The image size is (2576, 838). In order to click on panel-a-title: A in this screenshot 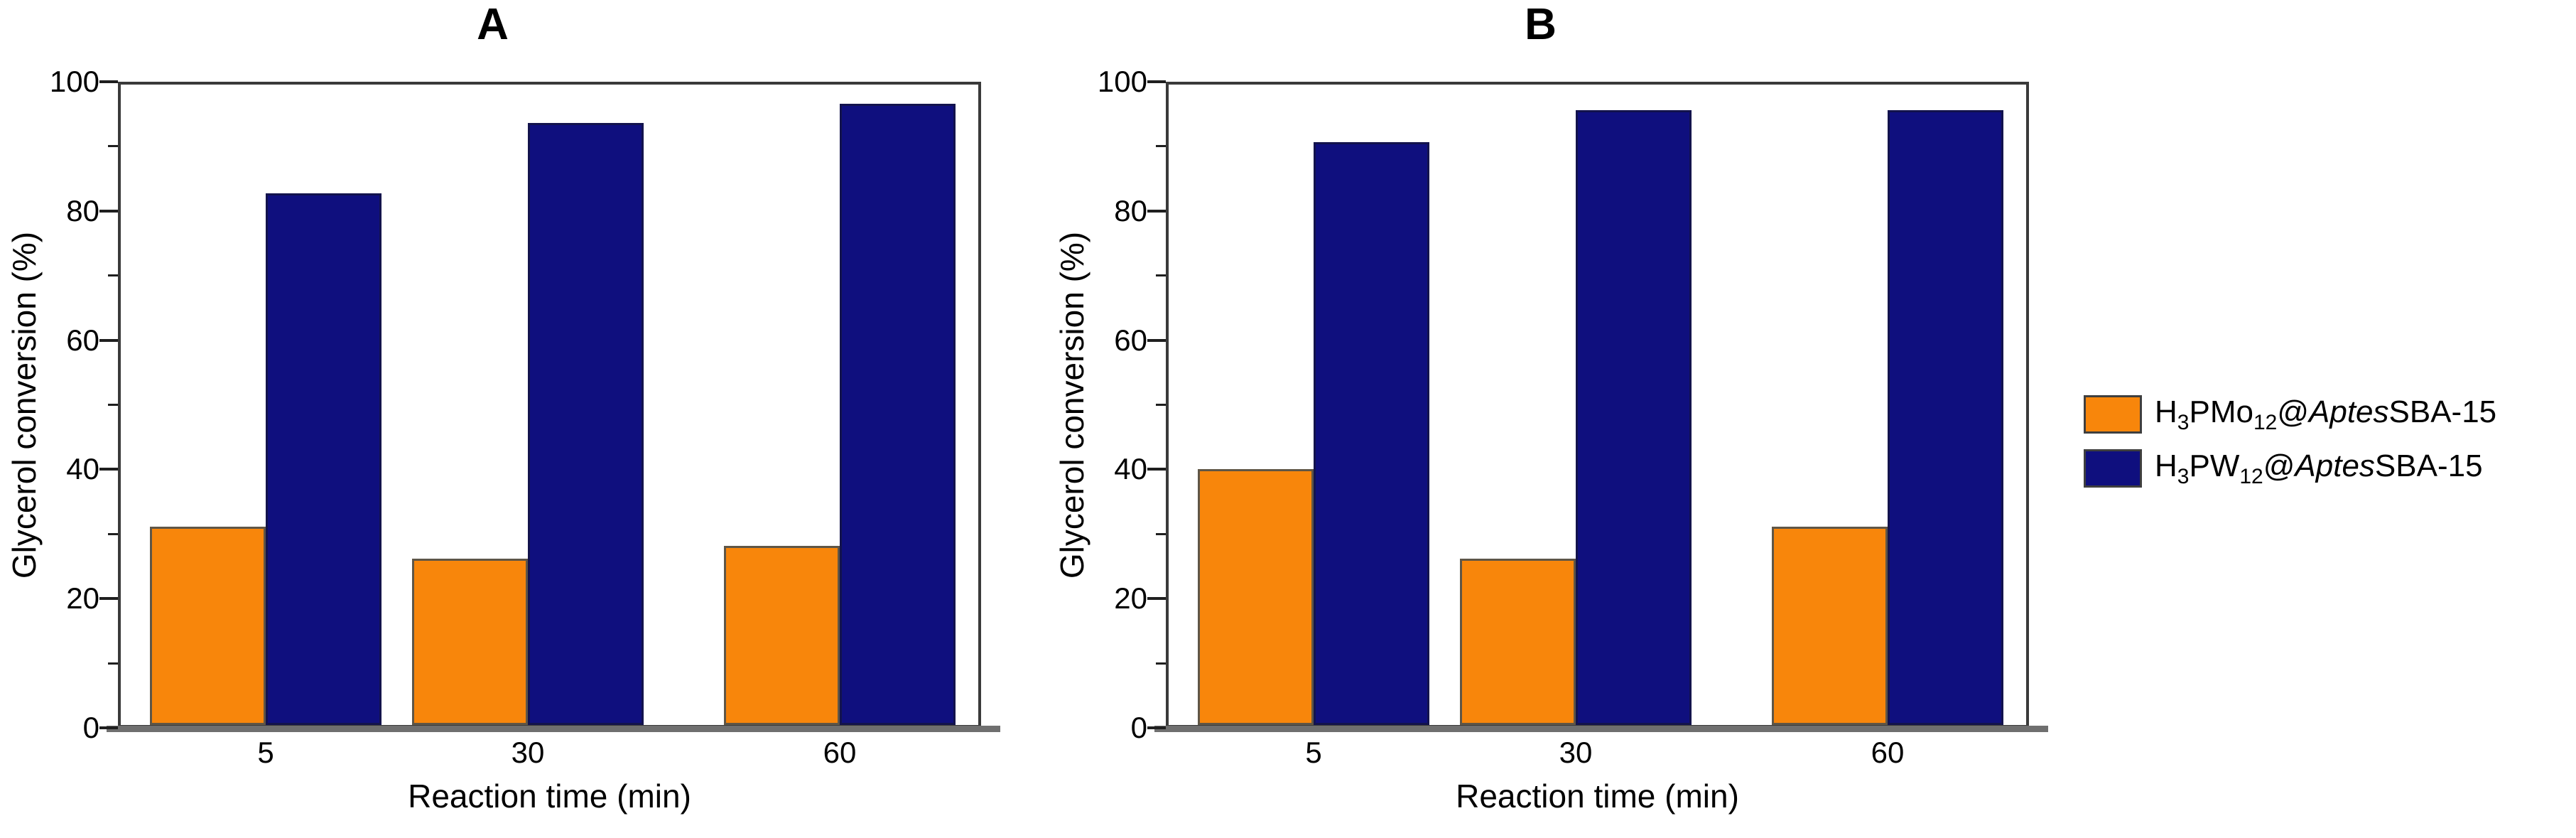, I will do `click(493, 24)`.